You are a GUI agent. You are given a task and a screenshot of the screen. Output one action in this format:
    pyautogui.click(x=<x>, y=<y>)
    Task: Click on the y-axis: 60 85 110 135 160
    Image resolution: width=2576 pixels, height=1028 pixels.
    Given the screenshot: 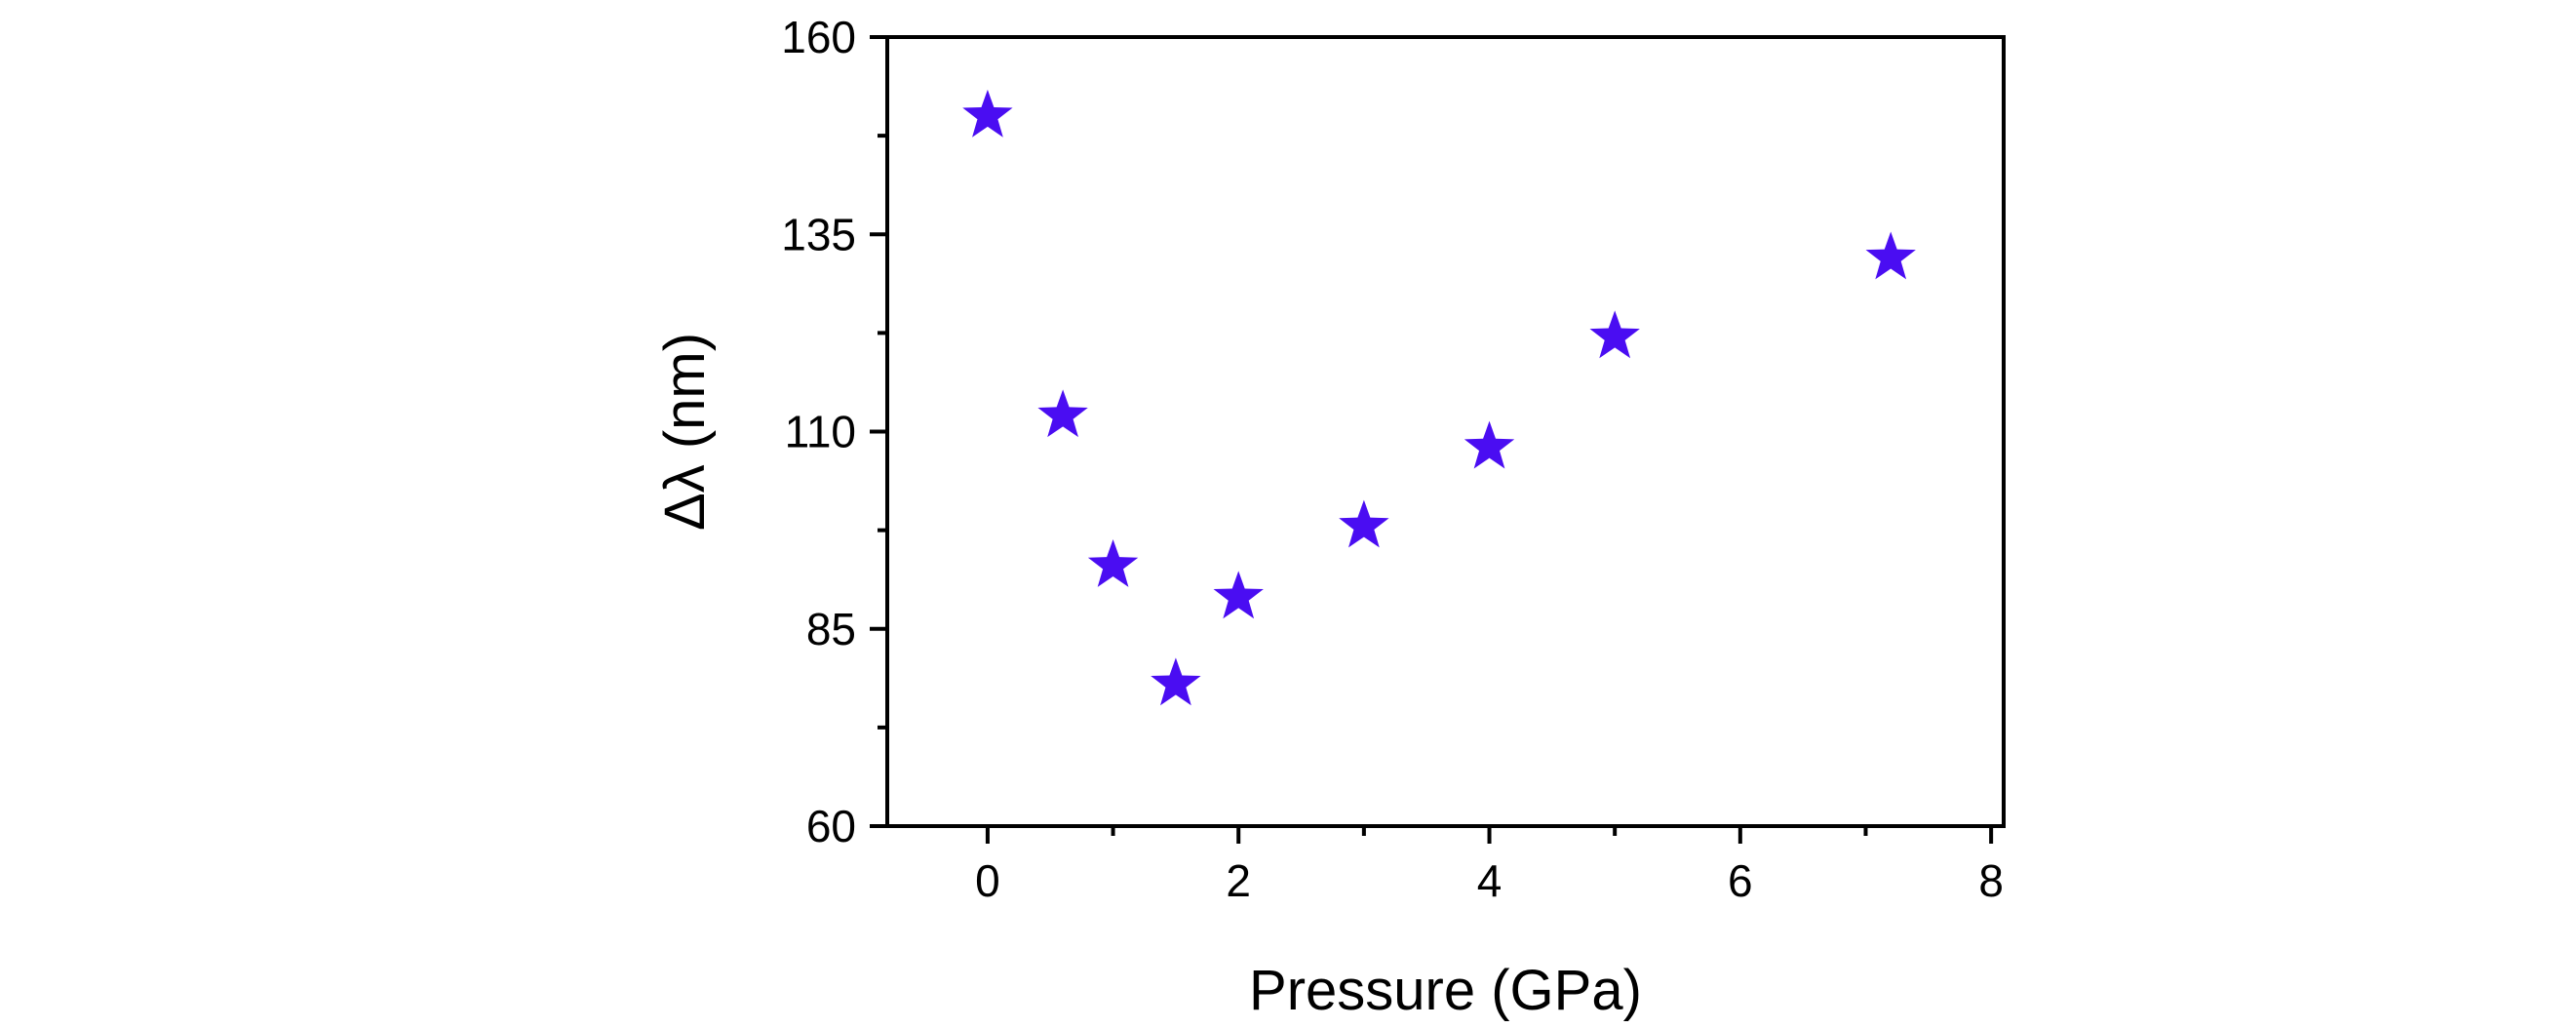 What is the action you would take?
    pyautogui.click(x=834, y=431)
    